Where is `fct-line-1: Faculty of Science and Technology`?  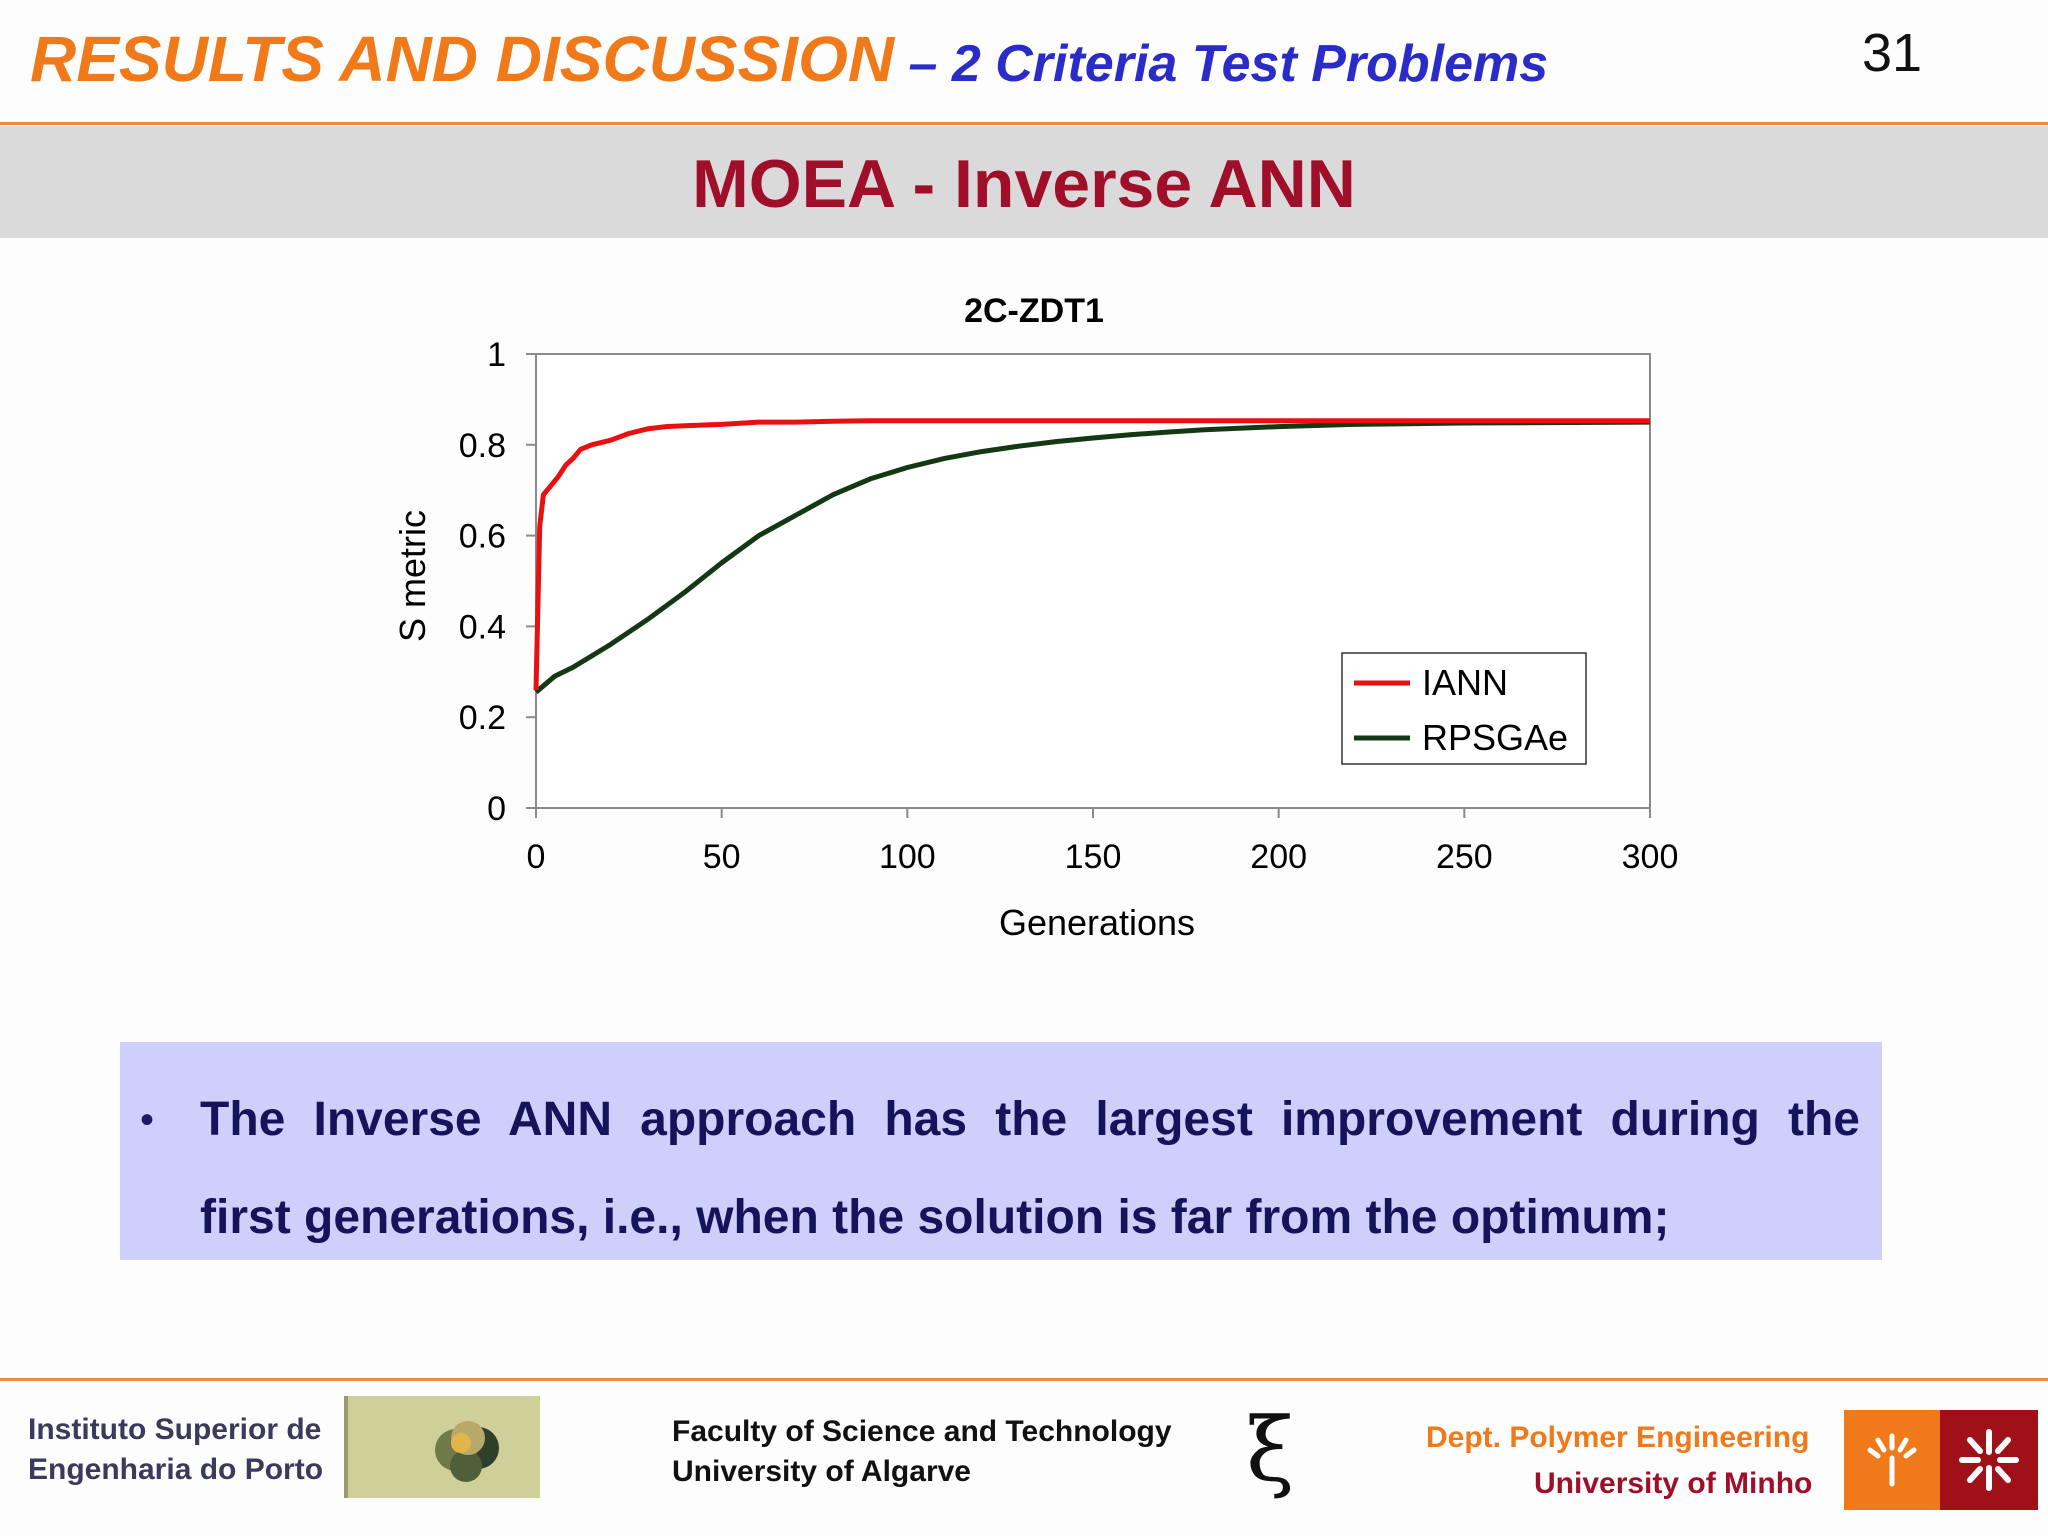
fct-line-1: Faculty of Science and Technology is located at coordinates (922, 1431).